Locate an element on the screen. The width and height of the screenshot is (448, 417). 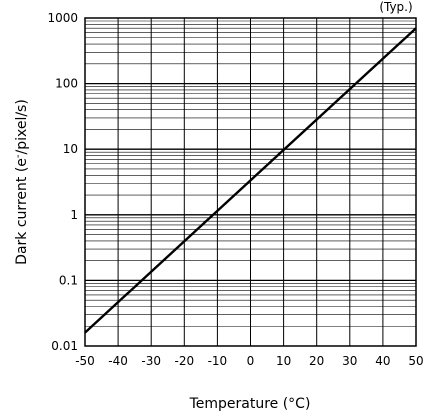
y-axis-label-superscript: - is located at coordinates (18, 156).